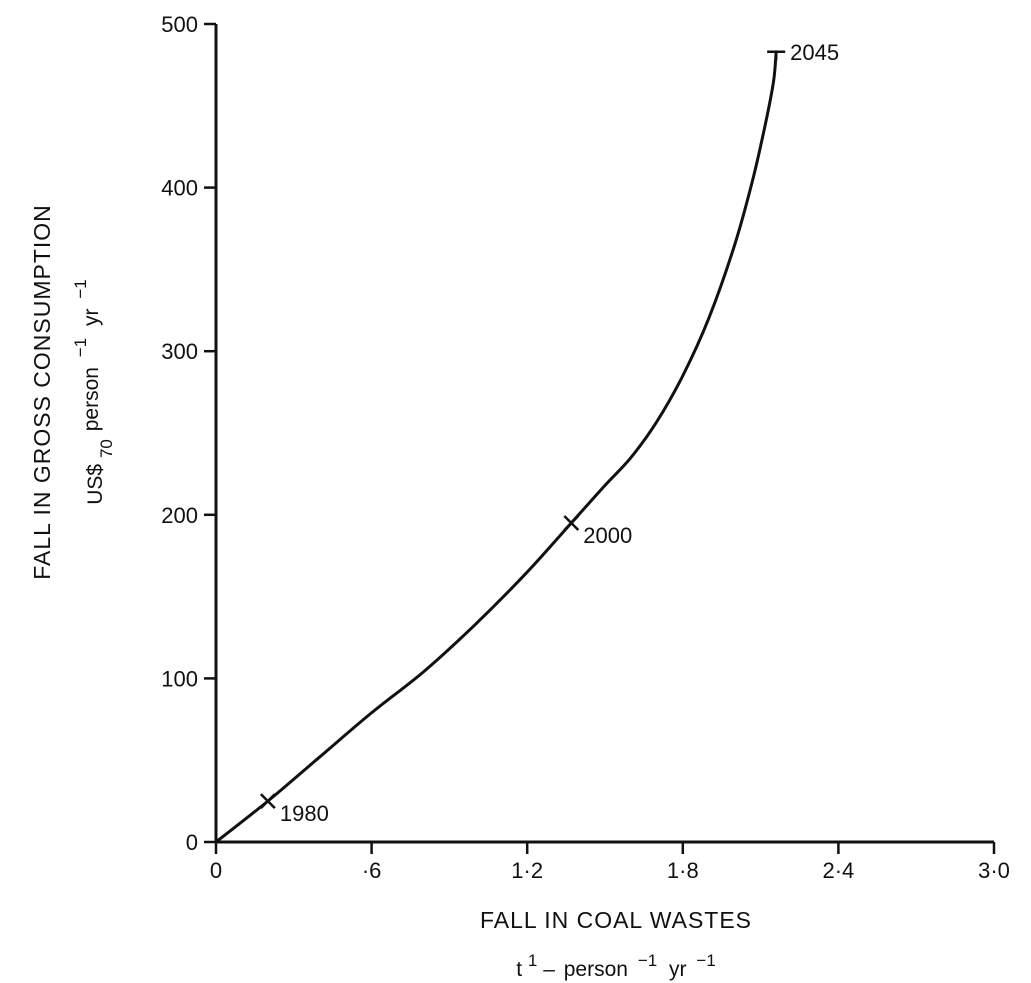  I want to click on x-axis-units: t 1 – person −1 yr −1, so click(616, 964).